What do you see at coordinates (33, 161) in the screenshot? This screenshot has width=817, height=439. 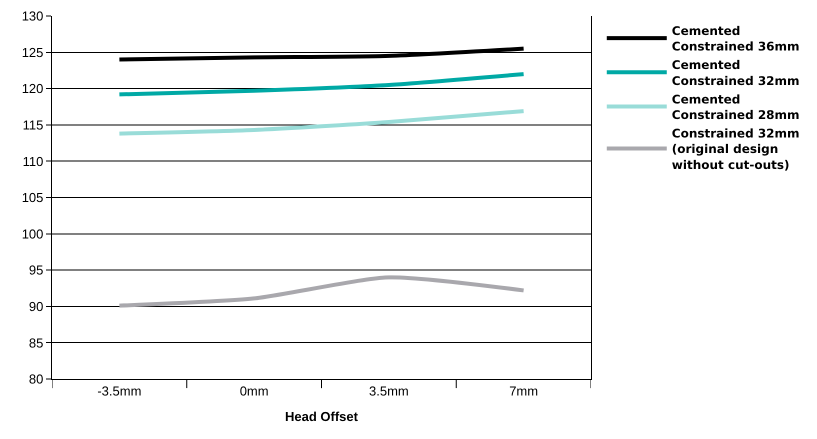 I see `y-tick-label: 110` at bounding box center [33, 161].